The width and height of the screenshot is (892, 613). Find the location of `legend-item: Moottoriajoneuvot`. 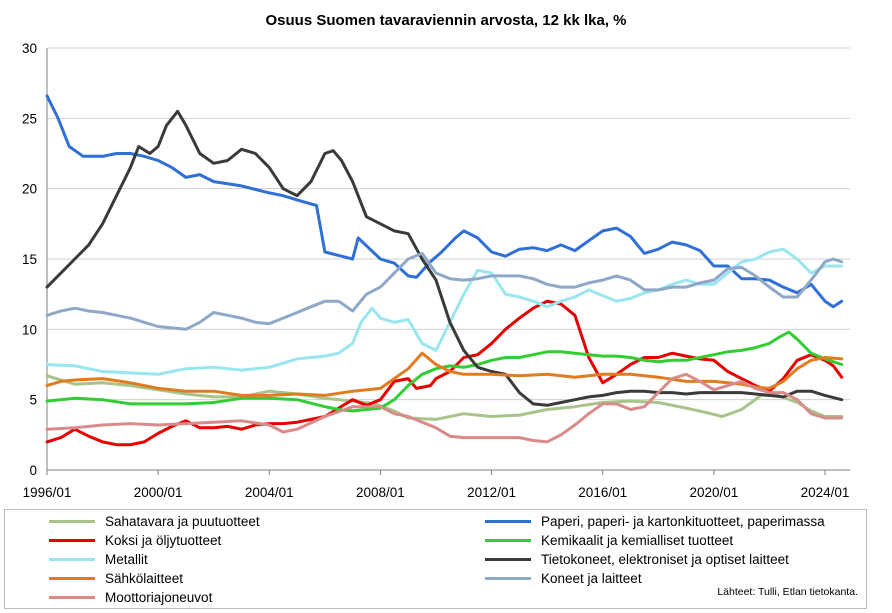

legend-item: Moottoriajoneuvot is located at coordinates (130, 597).